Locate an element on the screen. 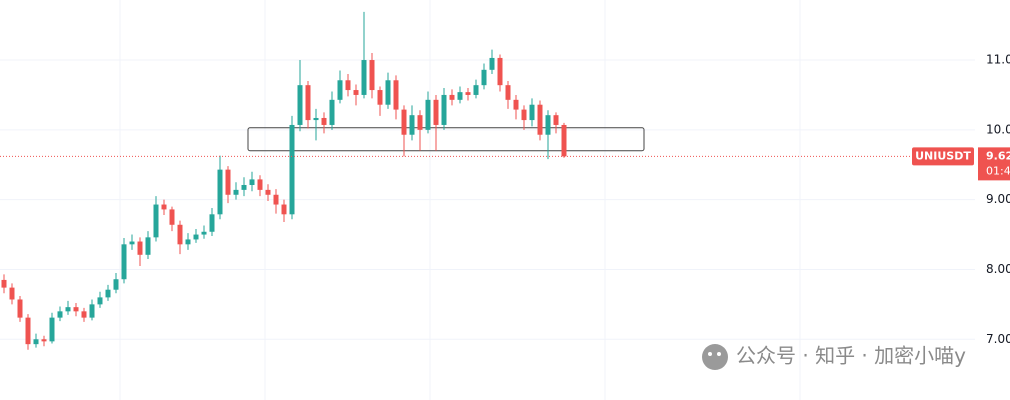 The width and height of the screenshot is (1010, 400). last-price-label: 9.62 is located at coordinates (998, 155).